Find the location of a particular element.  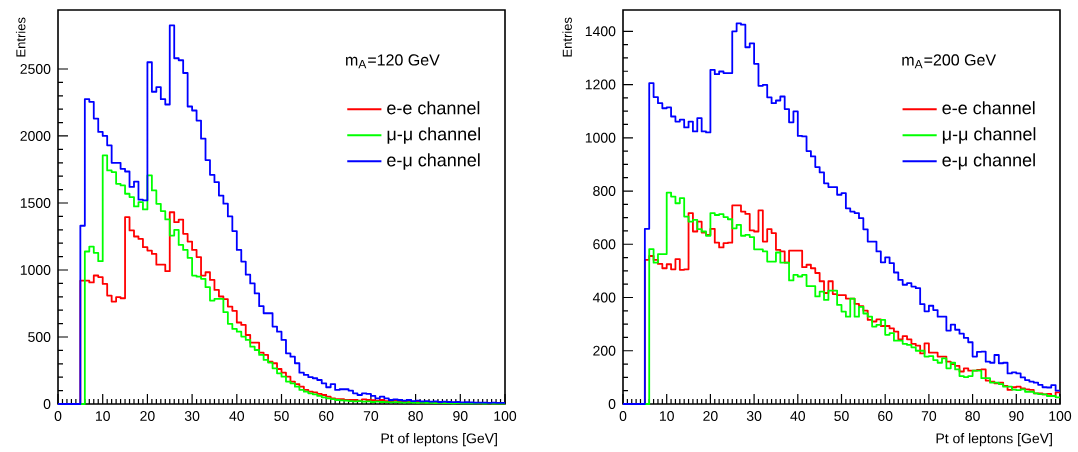

y-tick-label: 1400 is located at coordinates (600, 31).